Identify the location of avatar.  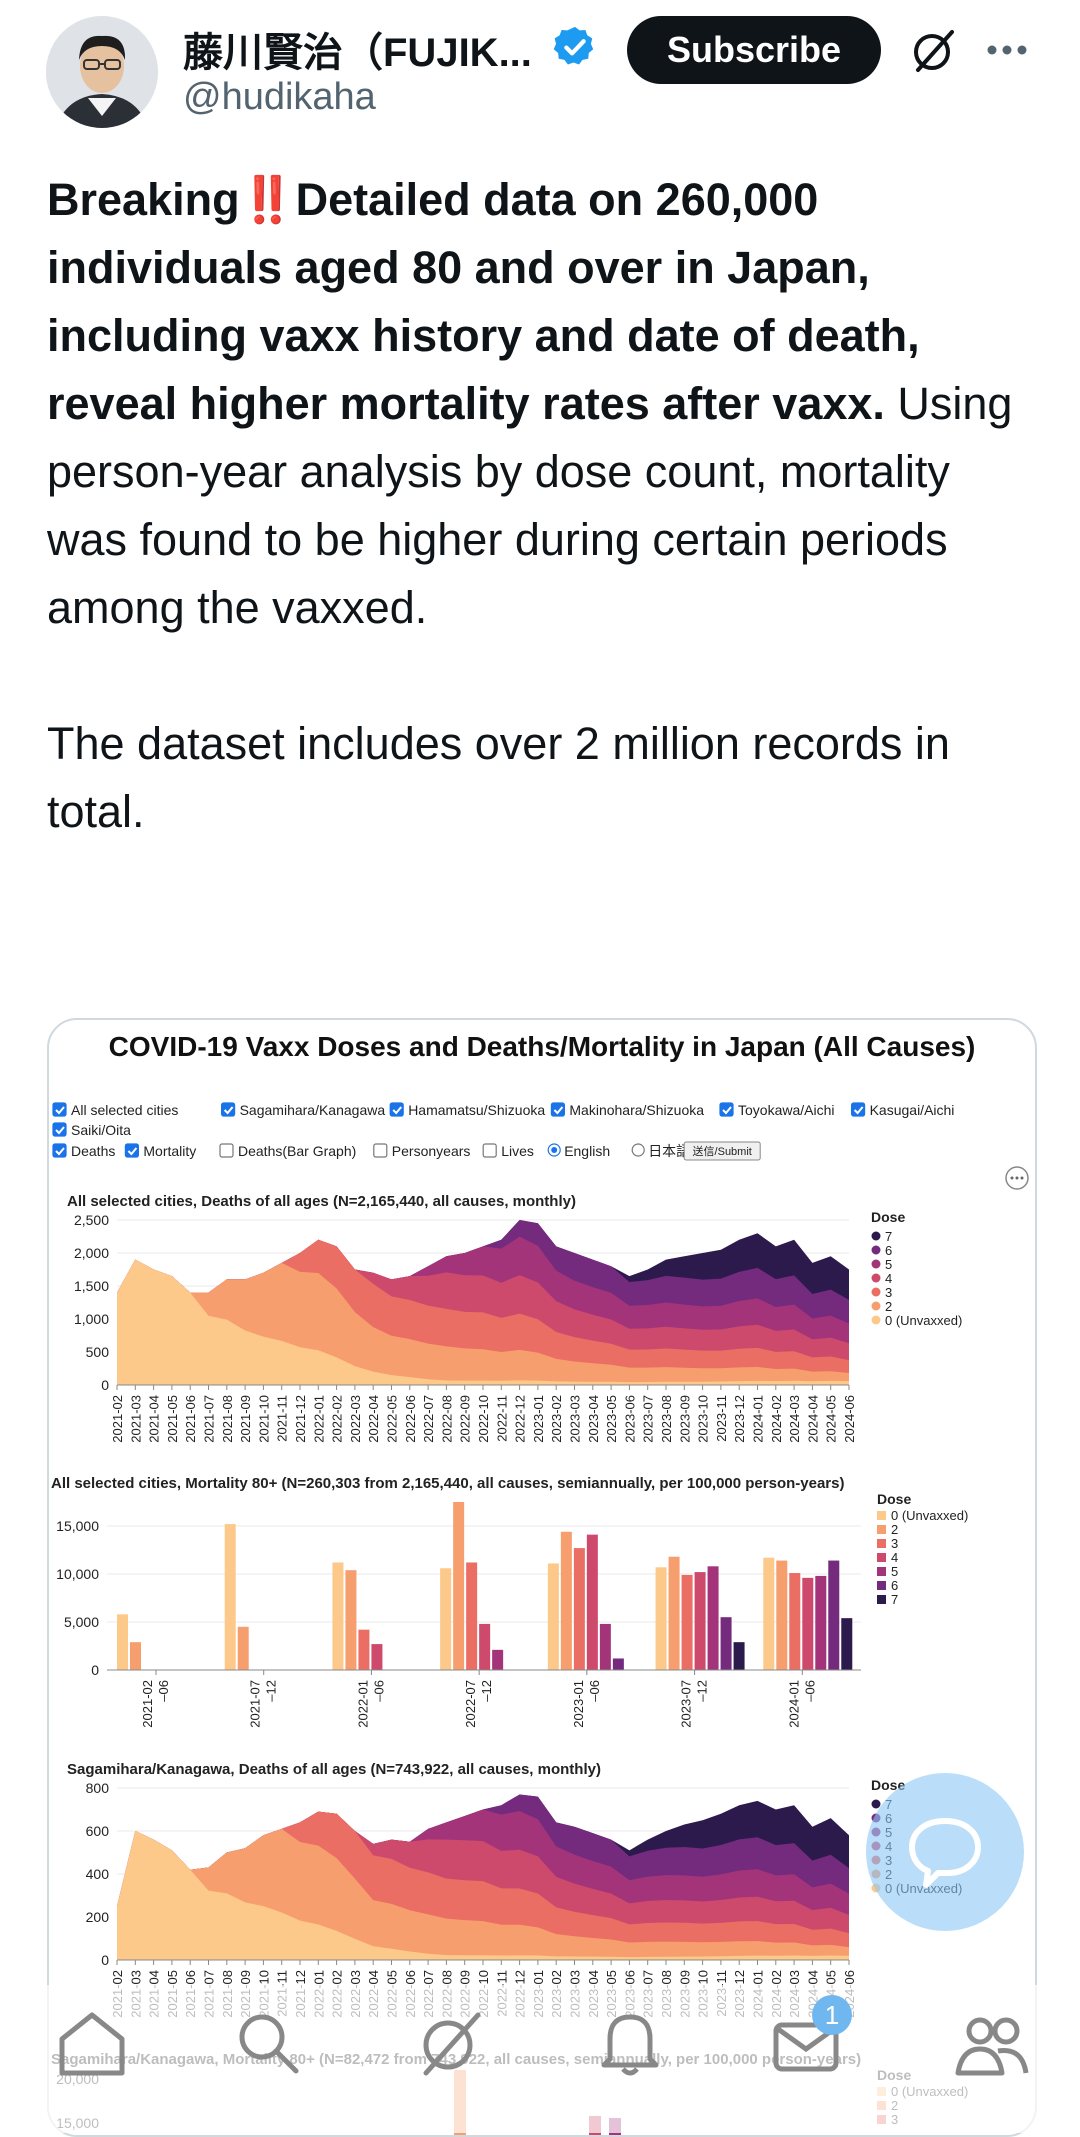
(102, 72).